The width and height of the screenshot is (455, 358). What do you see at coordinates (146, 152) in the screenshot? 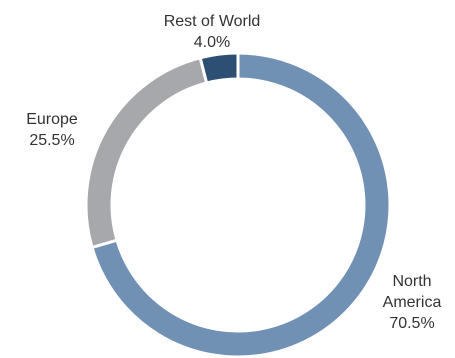
I see `slice-europe` at bounding box center [146, 152].